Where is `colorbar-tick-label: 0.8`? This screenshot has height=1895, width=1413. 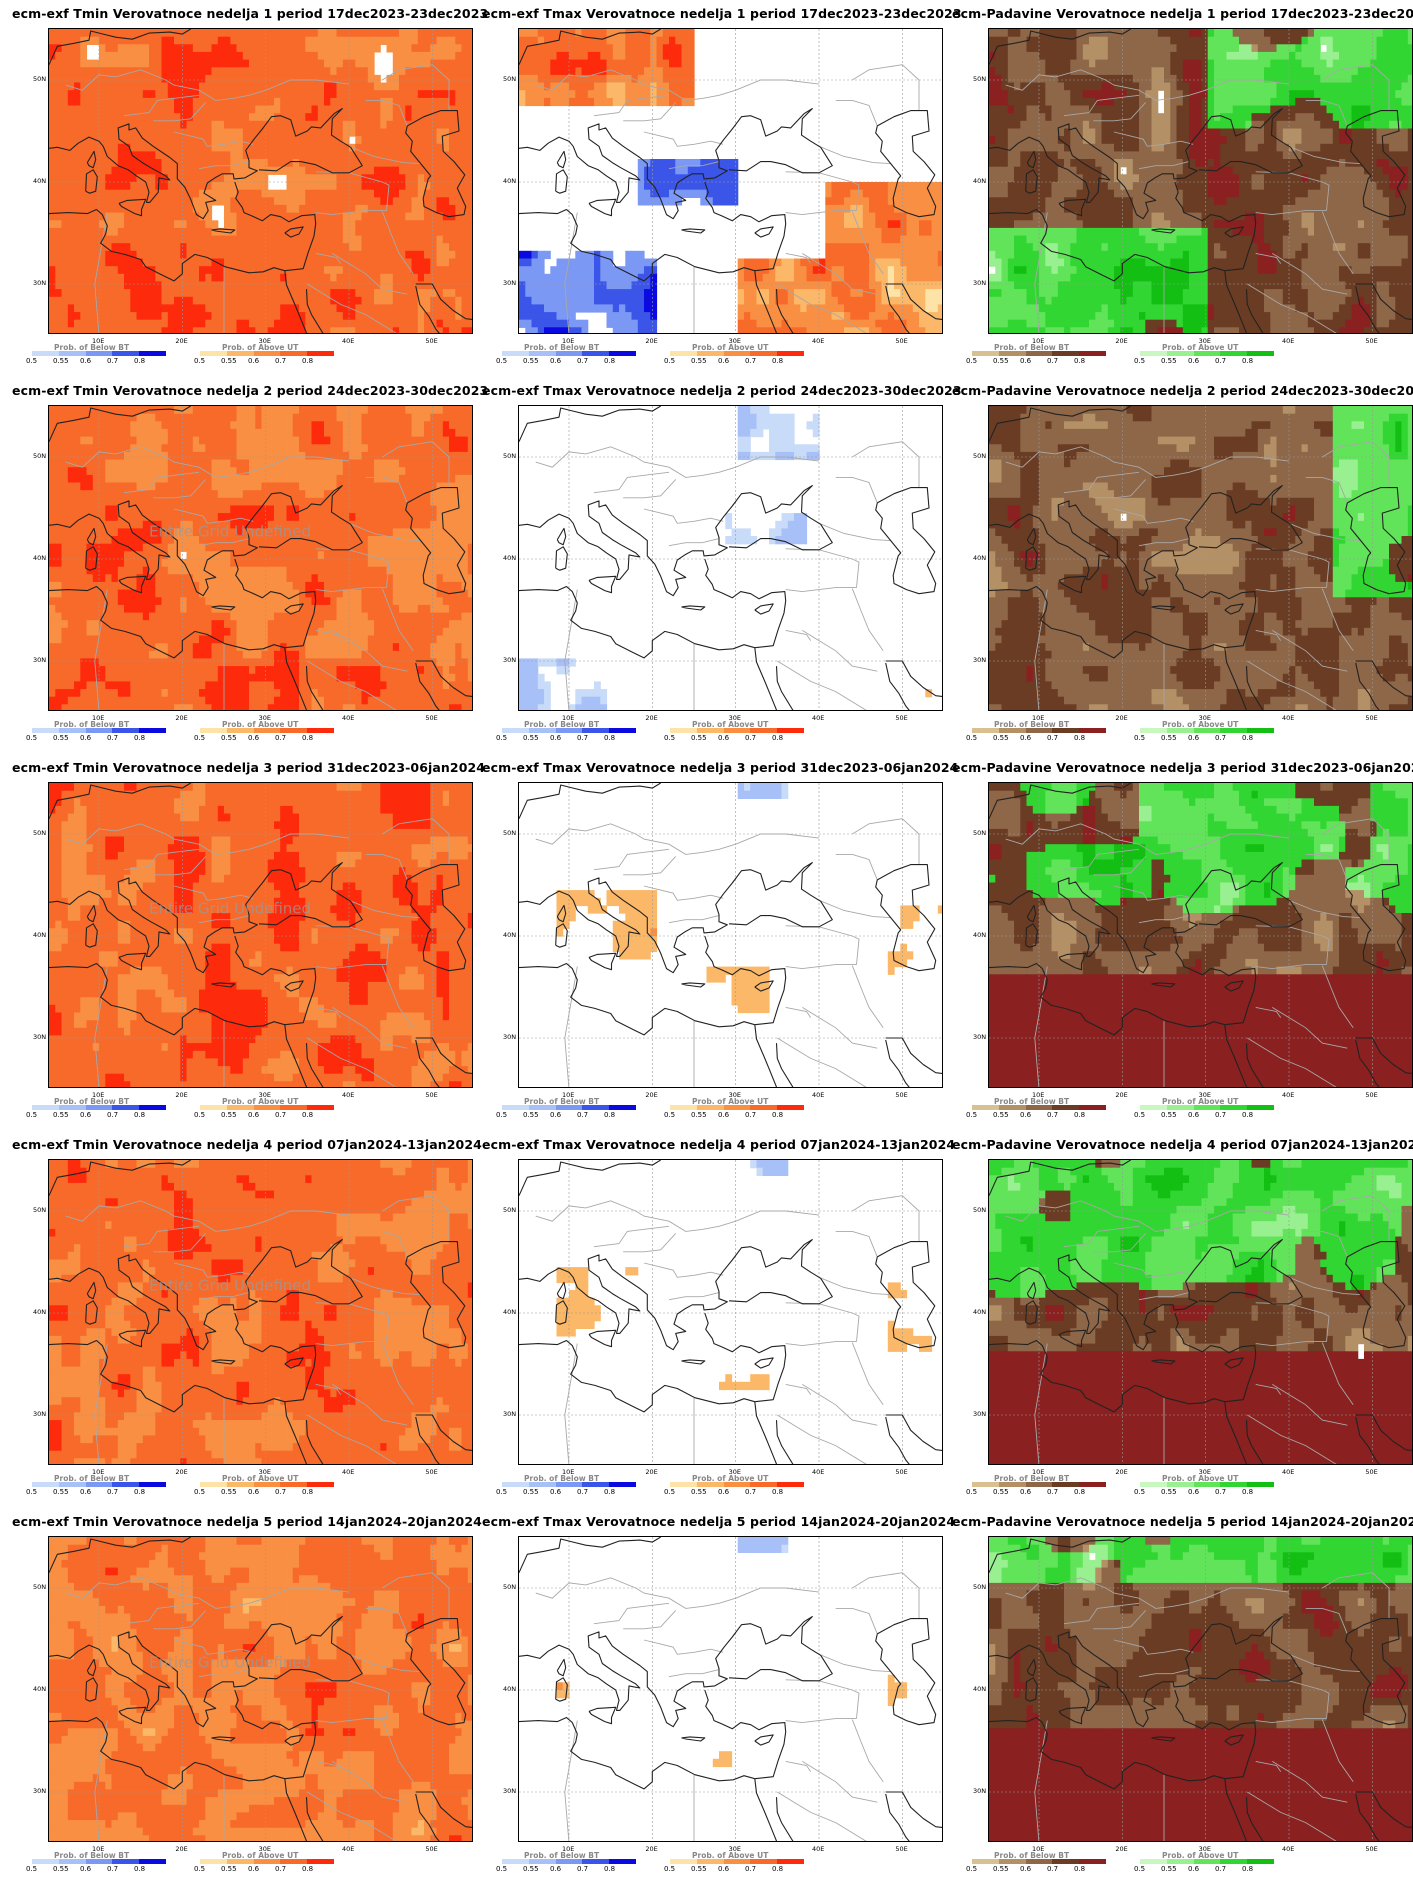
colorbar-tick-label: 0.8 is located at coordinates (777, 738).